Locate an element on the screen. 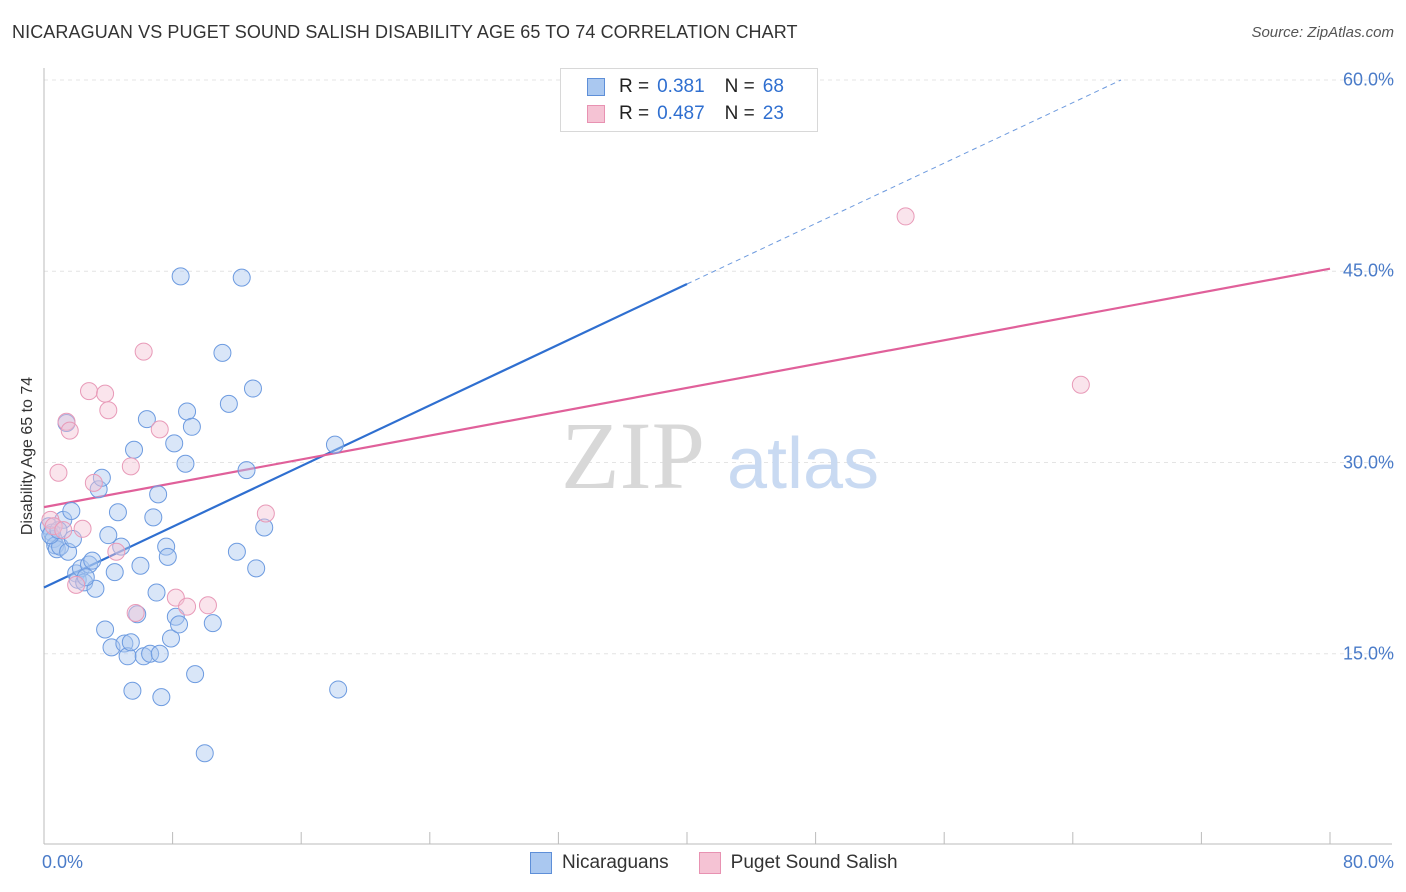  nicaraguans-trend-extension is located at coordinates (904, 182).